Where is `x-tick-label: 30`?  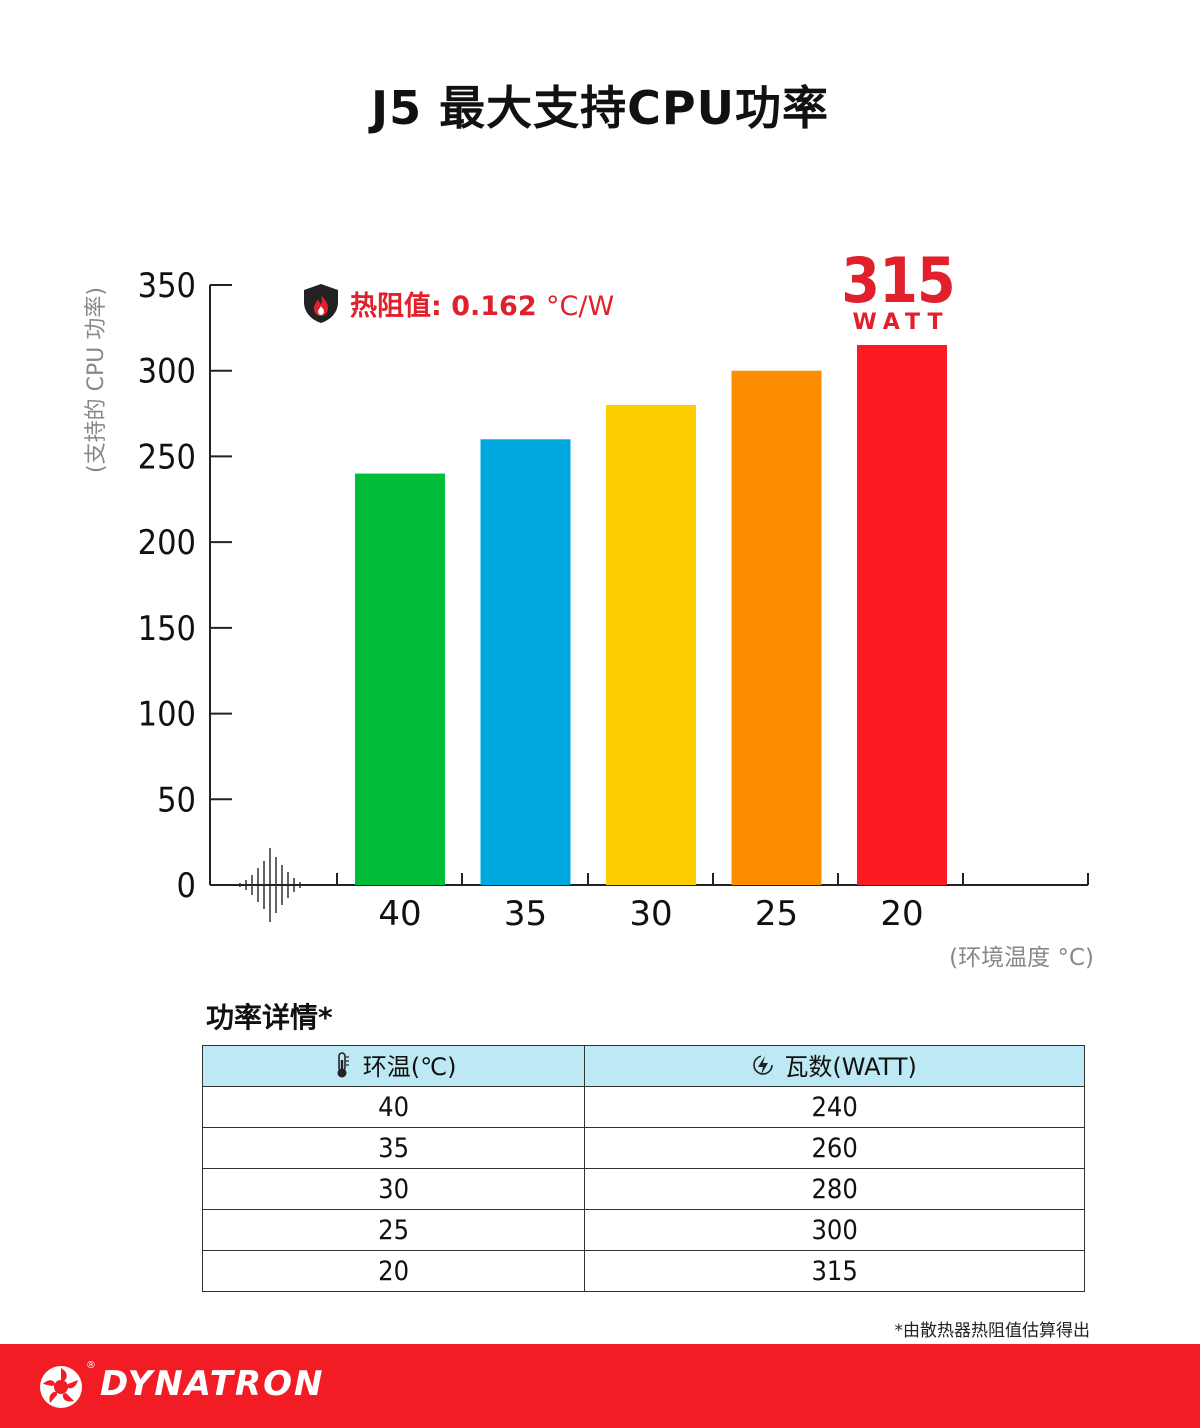
x-tick-label: 30 is located at coordinates (650, 914).